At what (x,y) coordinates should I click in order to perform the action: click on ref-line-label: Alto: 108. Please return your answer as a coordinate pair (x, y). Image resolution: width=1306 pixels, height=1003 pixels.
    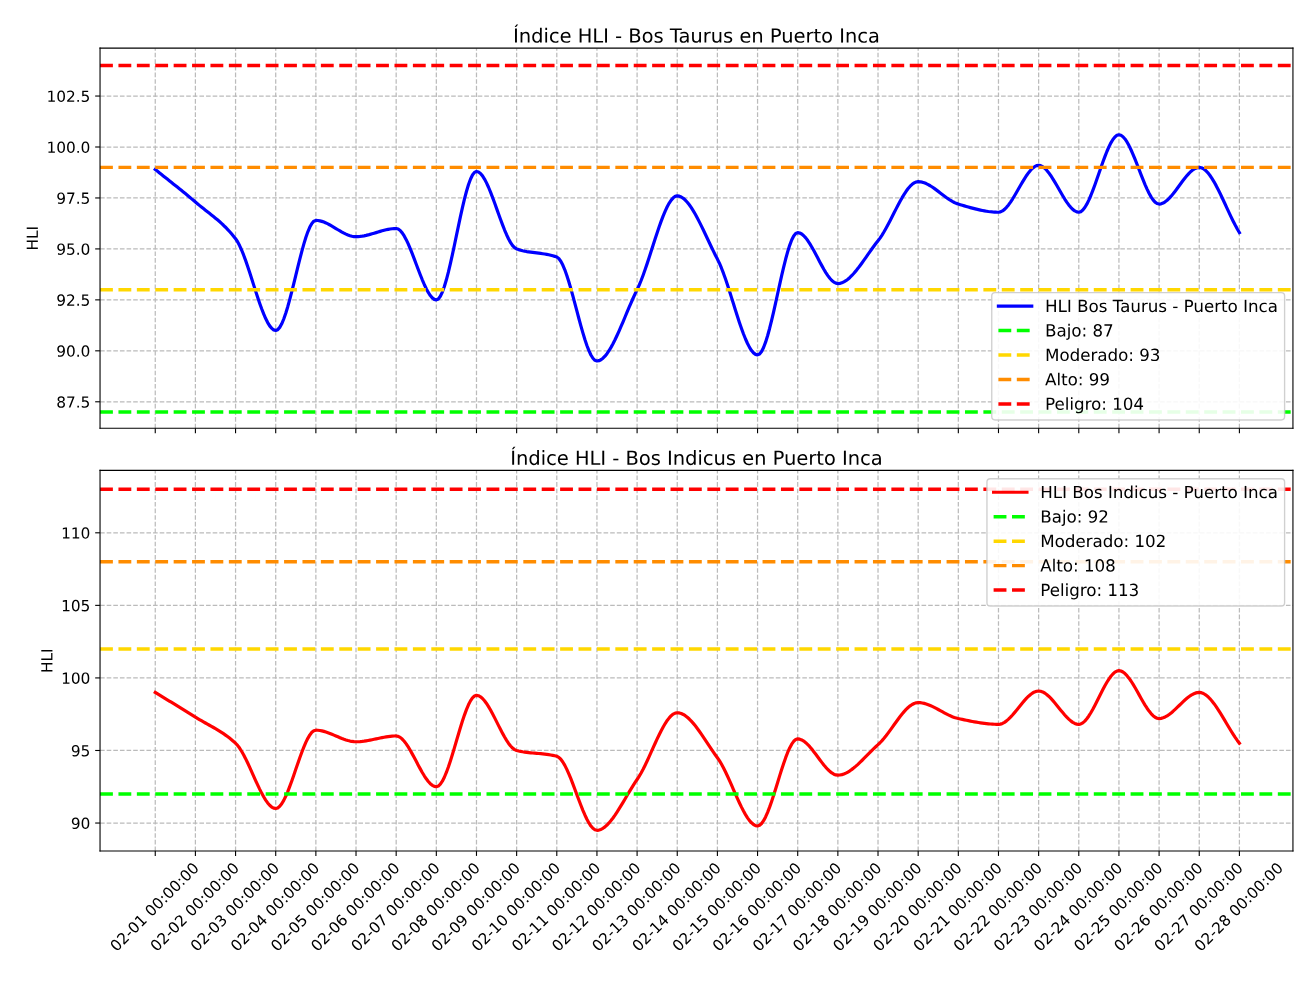
    Looking at the image, I should click on (1077, 565).